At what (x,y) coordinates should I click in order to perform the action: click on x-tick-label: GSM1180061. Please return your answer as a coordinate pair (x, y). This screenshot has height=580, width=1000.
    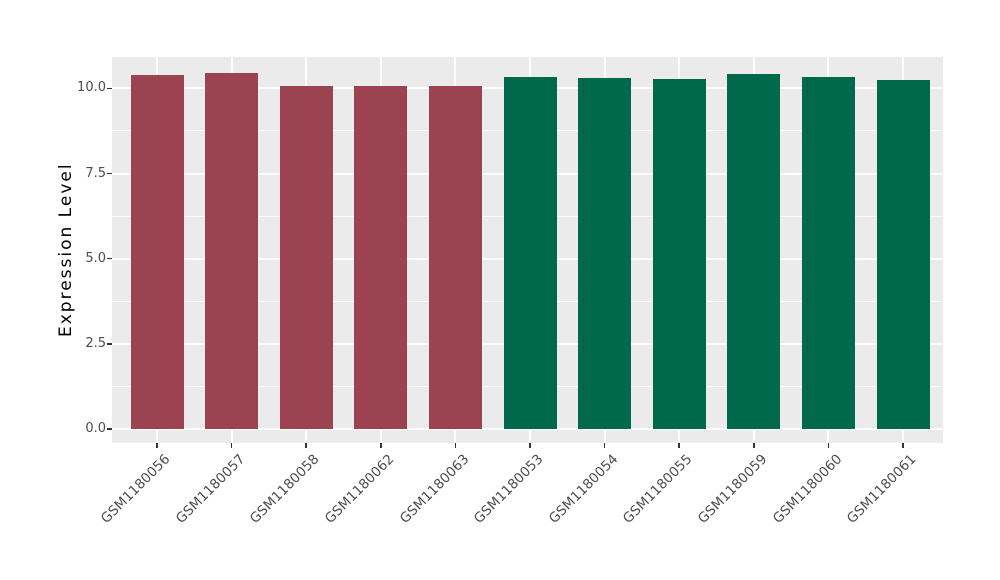
    Looking at the image, I should click on (882, 489).